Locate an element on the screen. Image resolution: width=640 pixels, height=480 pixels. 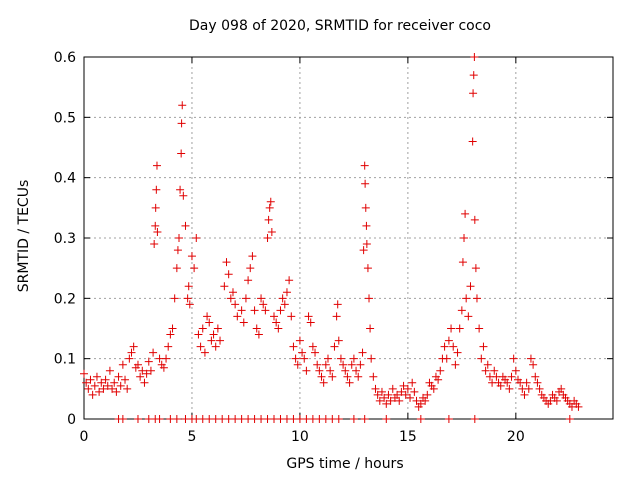
y-tick-label: 0.2 is located at coordinates (65, 299).